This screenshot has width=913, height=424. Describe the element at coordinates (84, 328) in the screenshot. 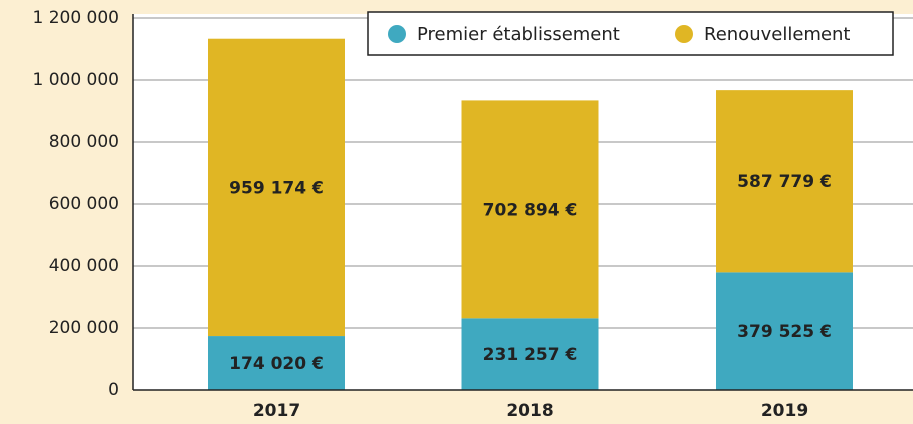

I see `y-tick-label: 200 000` at that location.